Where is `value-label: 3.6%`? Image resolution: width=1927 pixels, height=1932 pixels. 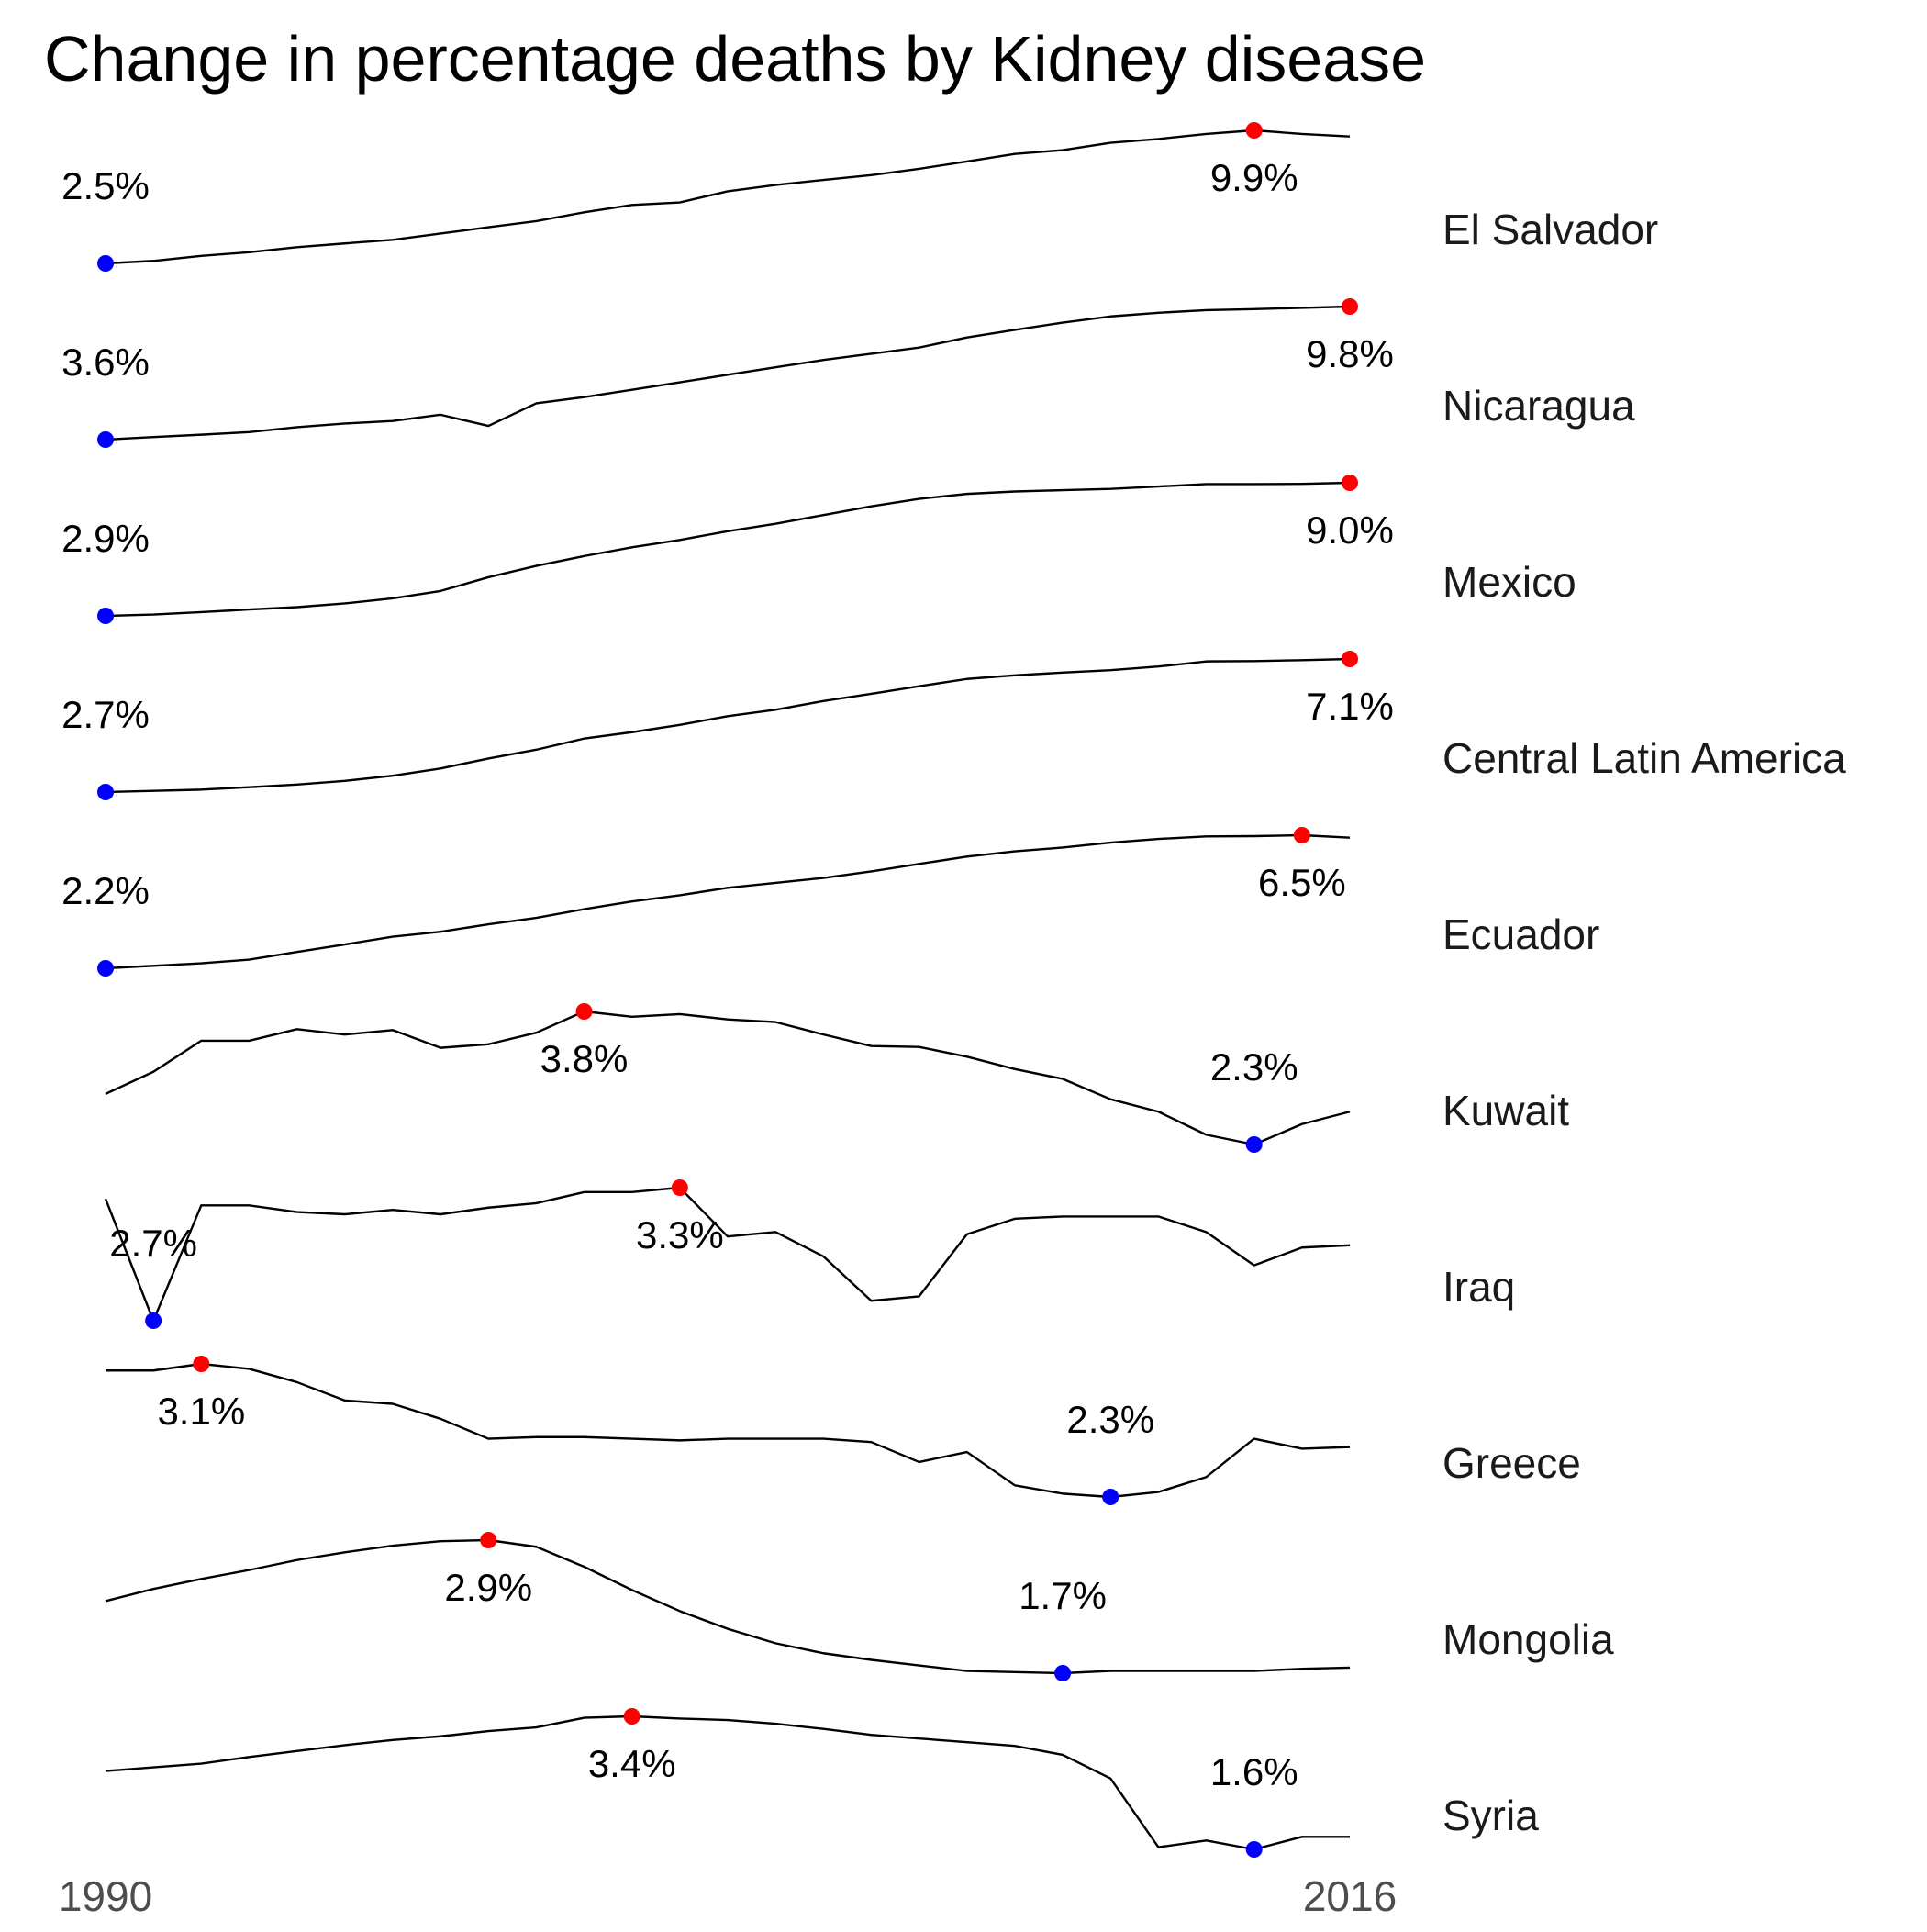 value-label: 3.6% is located at coordinates (105, 362).